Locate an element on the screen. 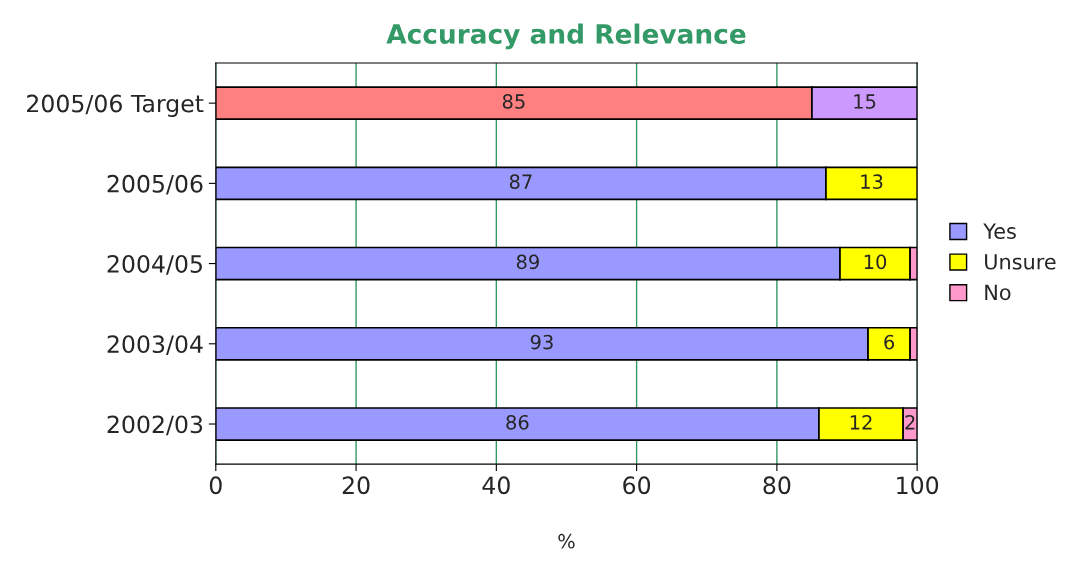 This screenshot has height=573, width=1079. data-label: 13 is located at coordinates (872, 181).